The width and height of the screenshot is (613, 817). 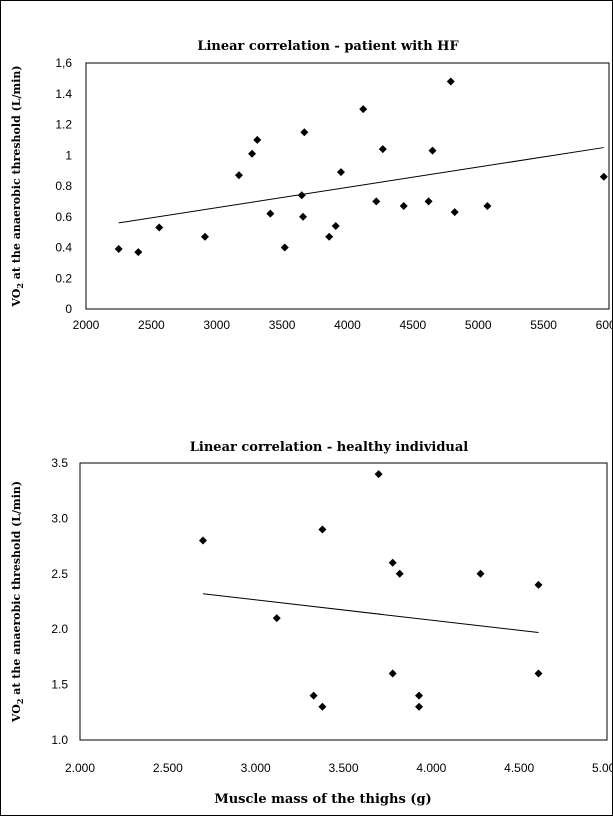 What do you see at coordinates (63, 186) in the screenshot?
I see `y-tick-label: 0.8` at bounding box center [63, 186].